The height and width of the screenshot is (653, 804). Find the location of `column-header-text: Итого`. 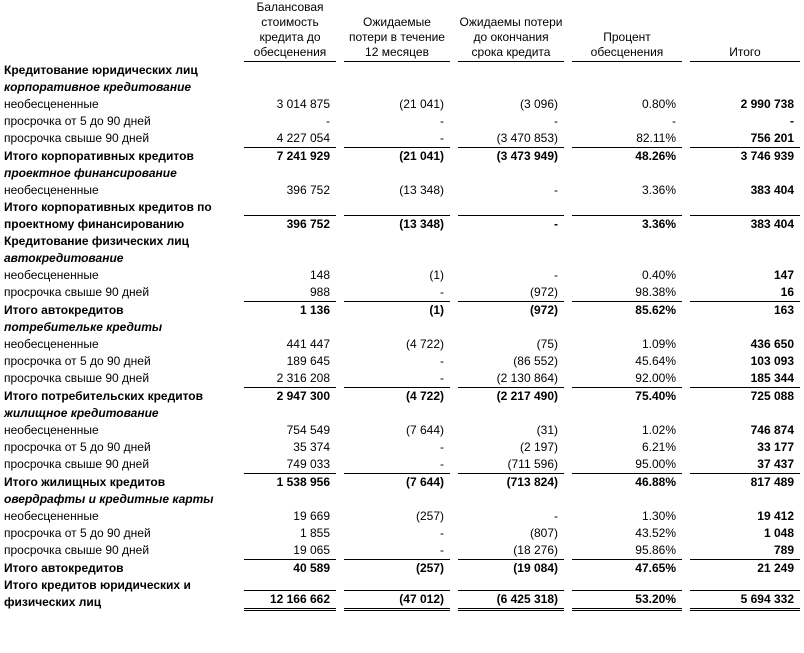

column-header-text: Итого is located at coordinates (745, 53).